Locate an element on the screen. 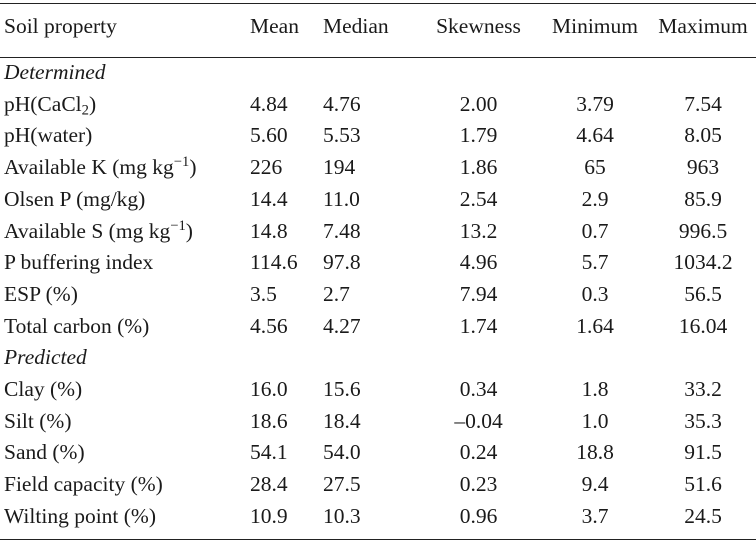  table-row: Olsen P (mg/kg) 14.4 11.0 2.54 2.9 85.9 is located at coordinates (378, 200).